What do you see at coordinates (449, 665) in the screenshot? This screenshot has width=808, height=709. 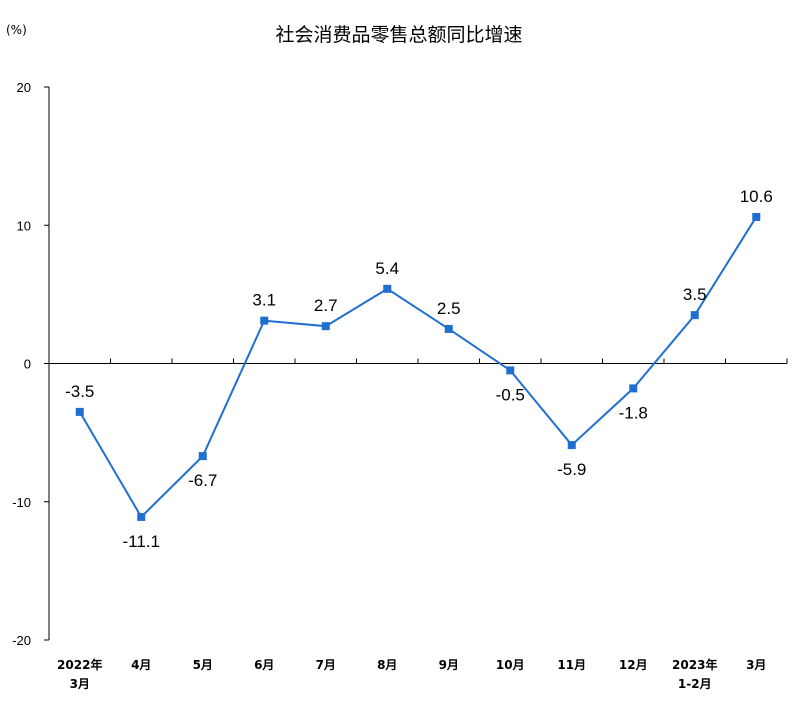 I see `x-tick-label: 9月` at bounding box center [449, 665].